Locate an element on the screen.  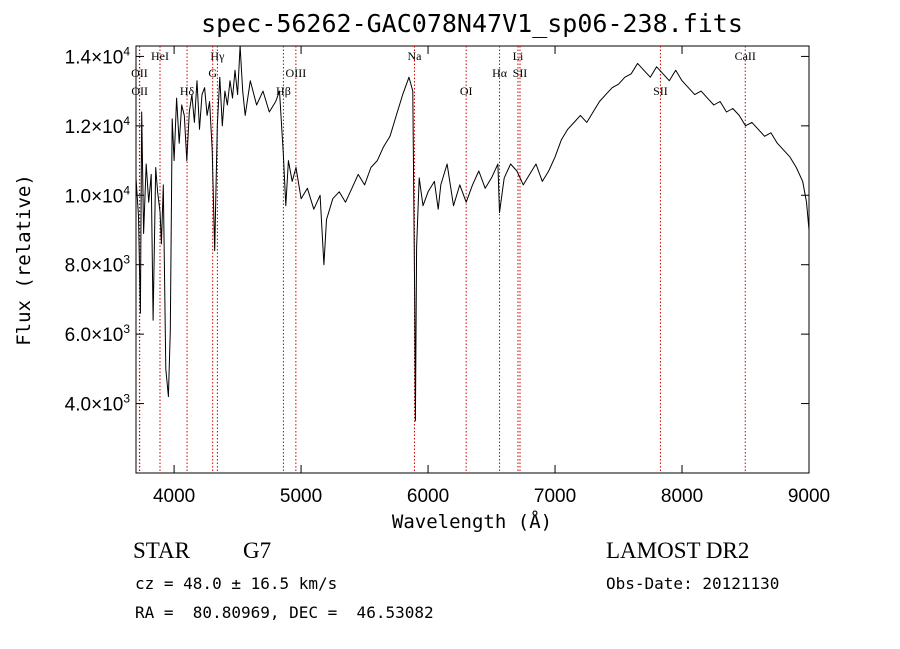
marker-label-11: Li is located at coordinates (518, 56).